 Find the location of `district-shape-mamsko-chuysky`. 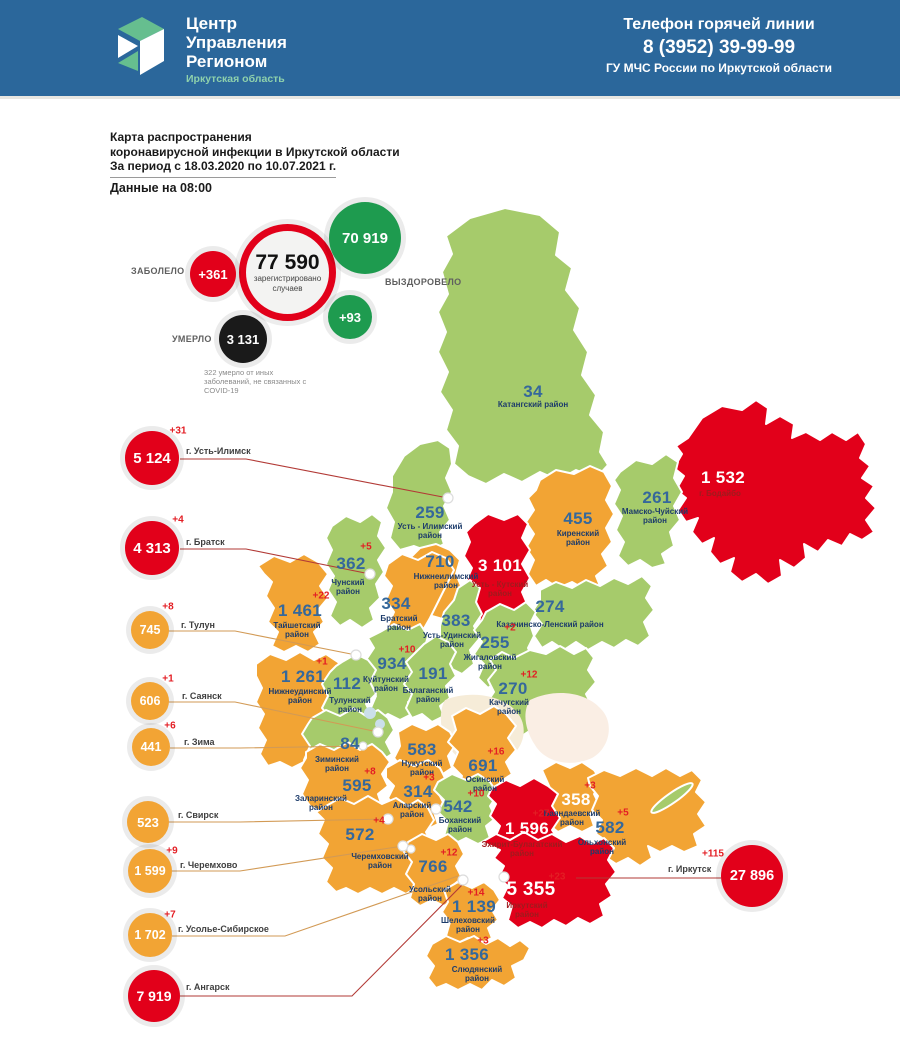

district-shape-mamsko-chuysky is located at coordinates (648, 511).